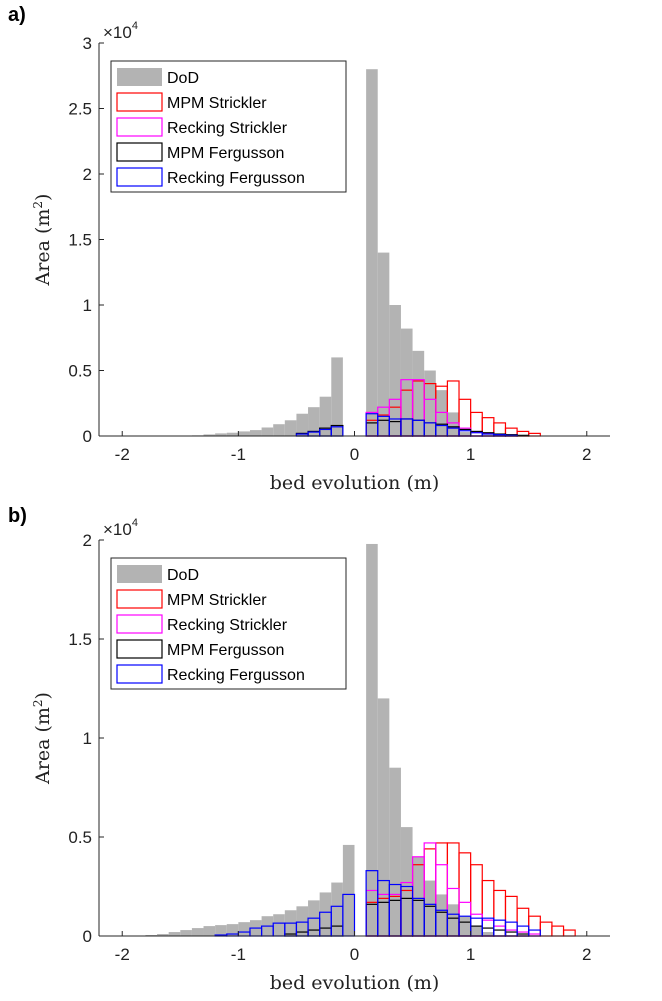  I want to click on legend-entry: Recking Strickler, so click(227, 625).